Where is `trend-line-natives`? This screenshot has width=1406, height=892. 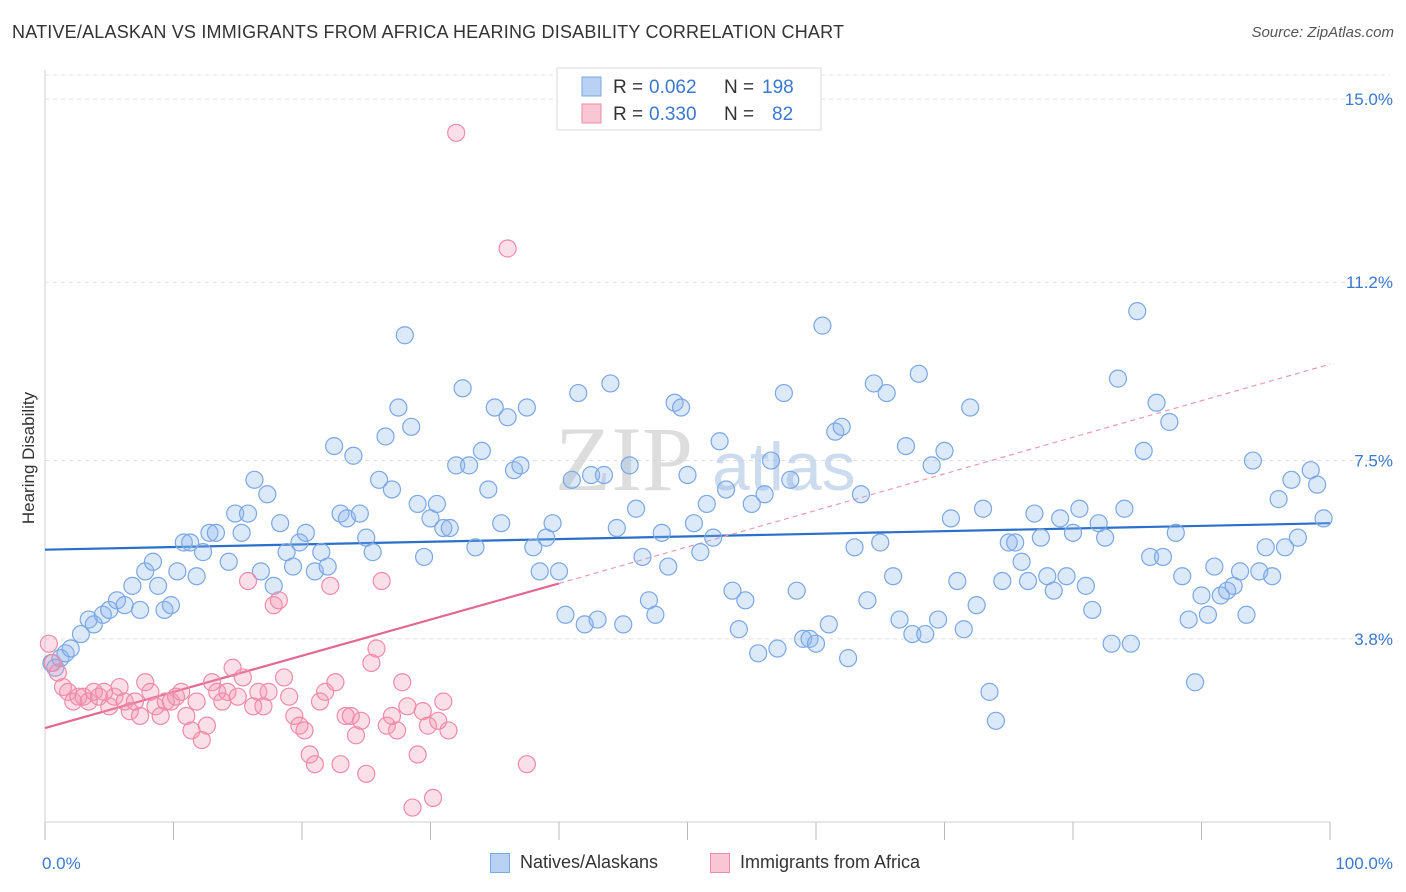 trend-line-natives is located at coordinates (687, 536).